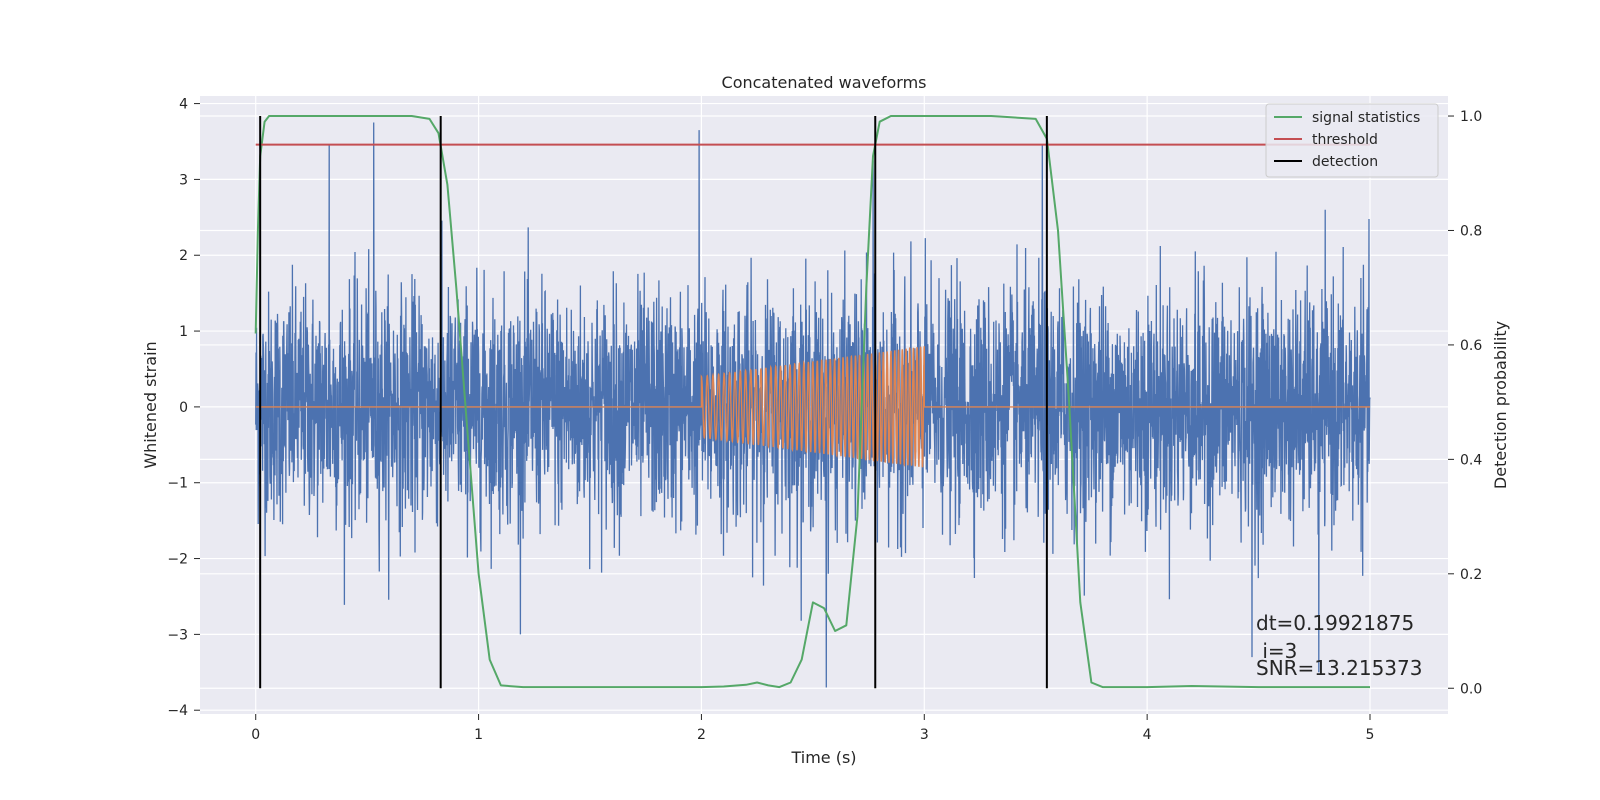 This screenshot has height=800, width=1600. What do you see at coordinates (1471, 689) in the screenshot?
I see `y2-tick-label: 0.0` at bounding box center [1471, 689].